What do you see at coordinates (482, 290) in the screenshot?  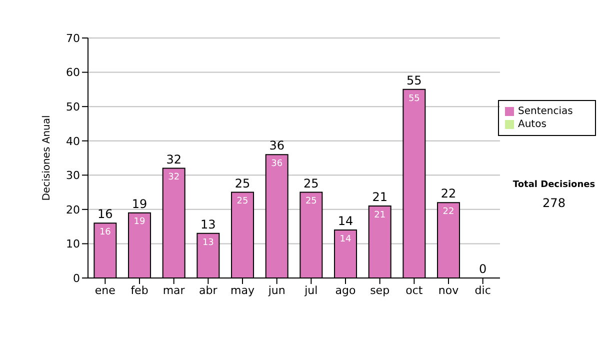 I see `x-tick-label: dic` at bounding box center [482, 290].